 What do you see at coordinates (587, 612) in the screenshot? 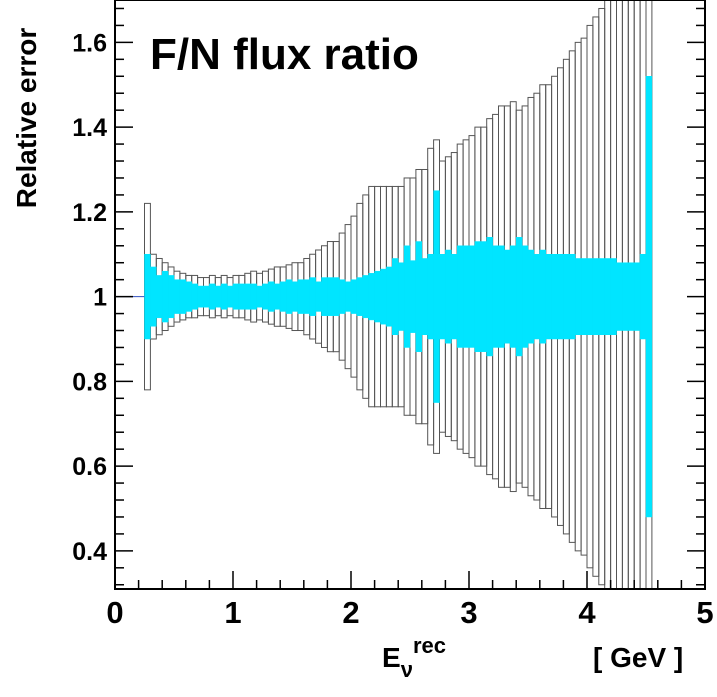
I see `x-tick-label: 4` at bounding box center [587, 612].